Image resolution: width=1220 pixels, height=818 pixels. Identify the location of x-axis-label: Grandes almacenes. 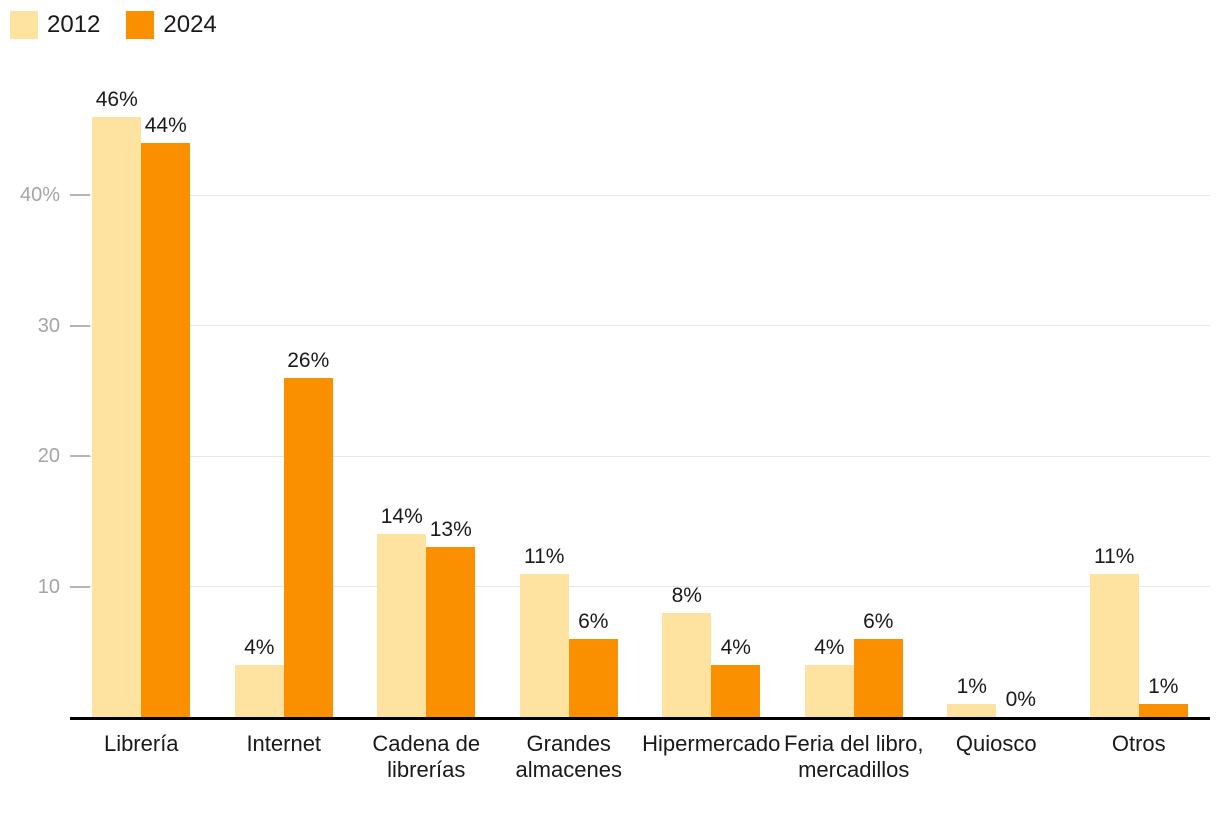
(568, 756).